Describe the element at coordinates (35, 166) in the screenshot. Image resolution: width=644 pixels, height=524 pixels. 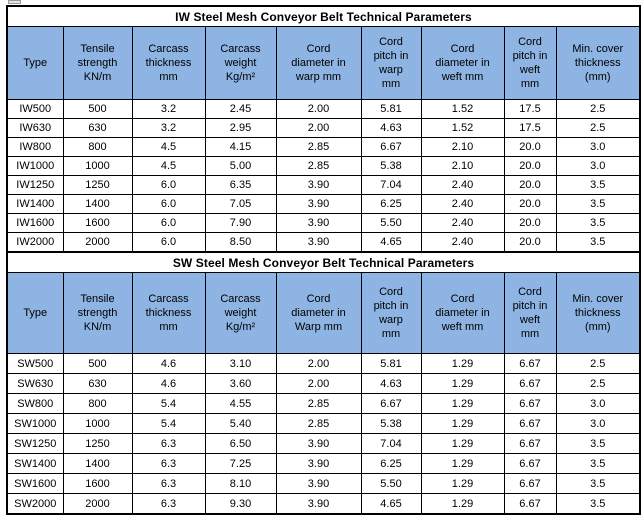
I see `type-cell: IW1000` at that location.